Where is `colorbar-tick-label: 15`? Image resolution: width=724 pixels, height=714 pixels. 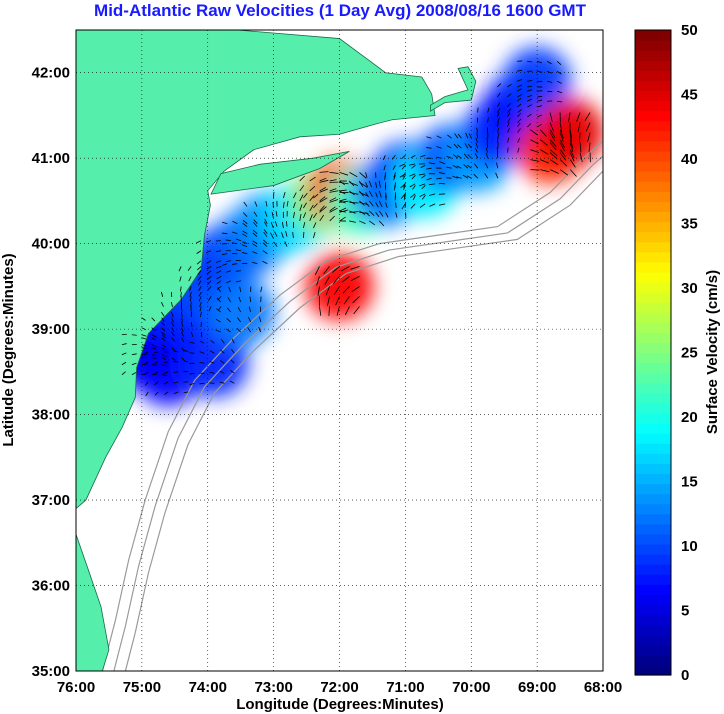
colorbar-tick-label: 15 is located at coordinates (689, 482).